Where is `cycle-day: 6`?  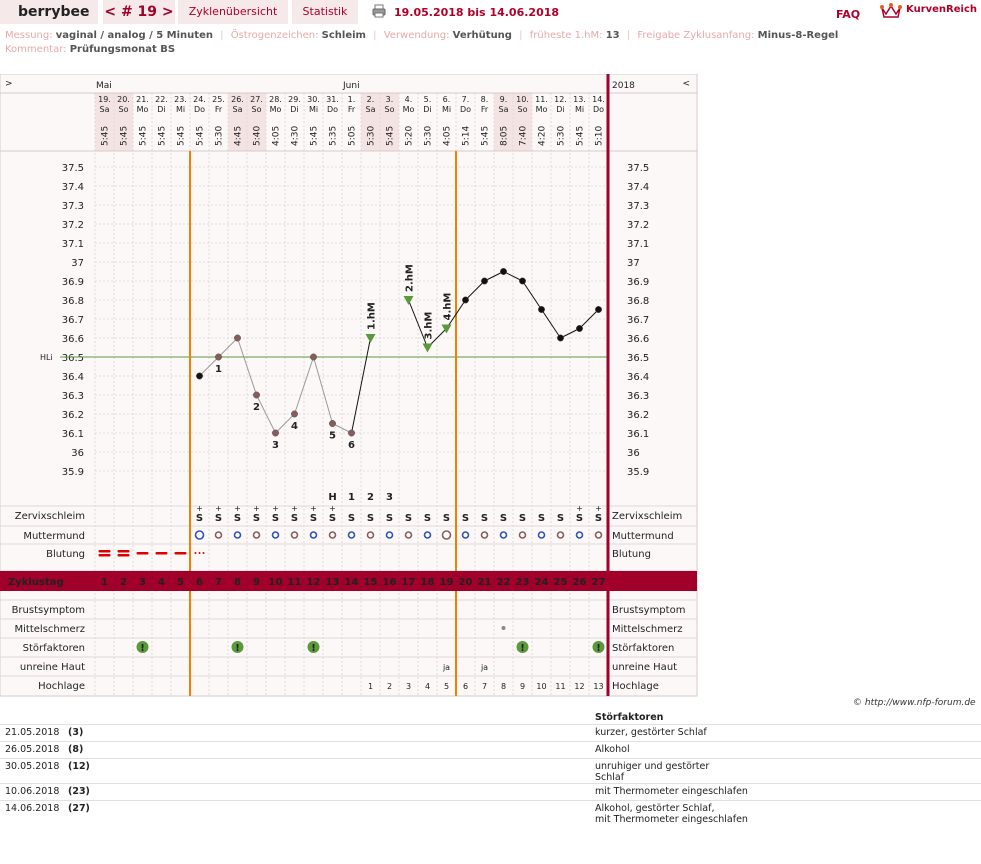 cycle-day: 6 is located at coordinates (199, 582).